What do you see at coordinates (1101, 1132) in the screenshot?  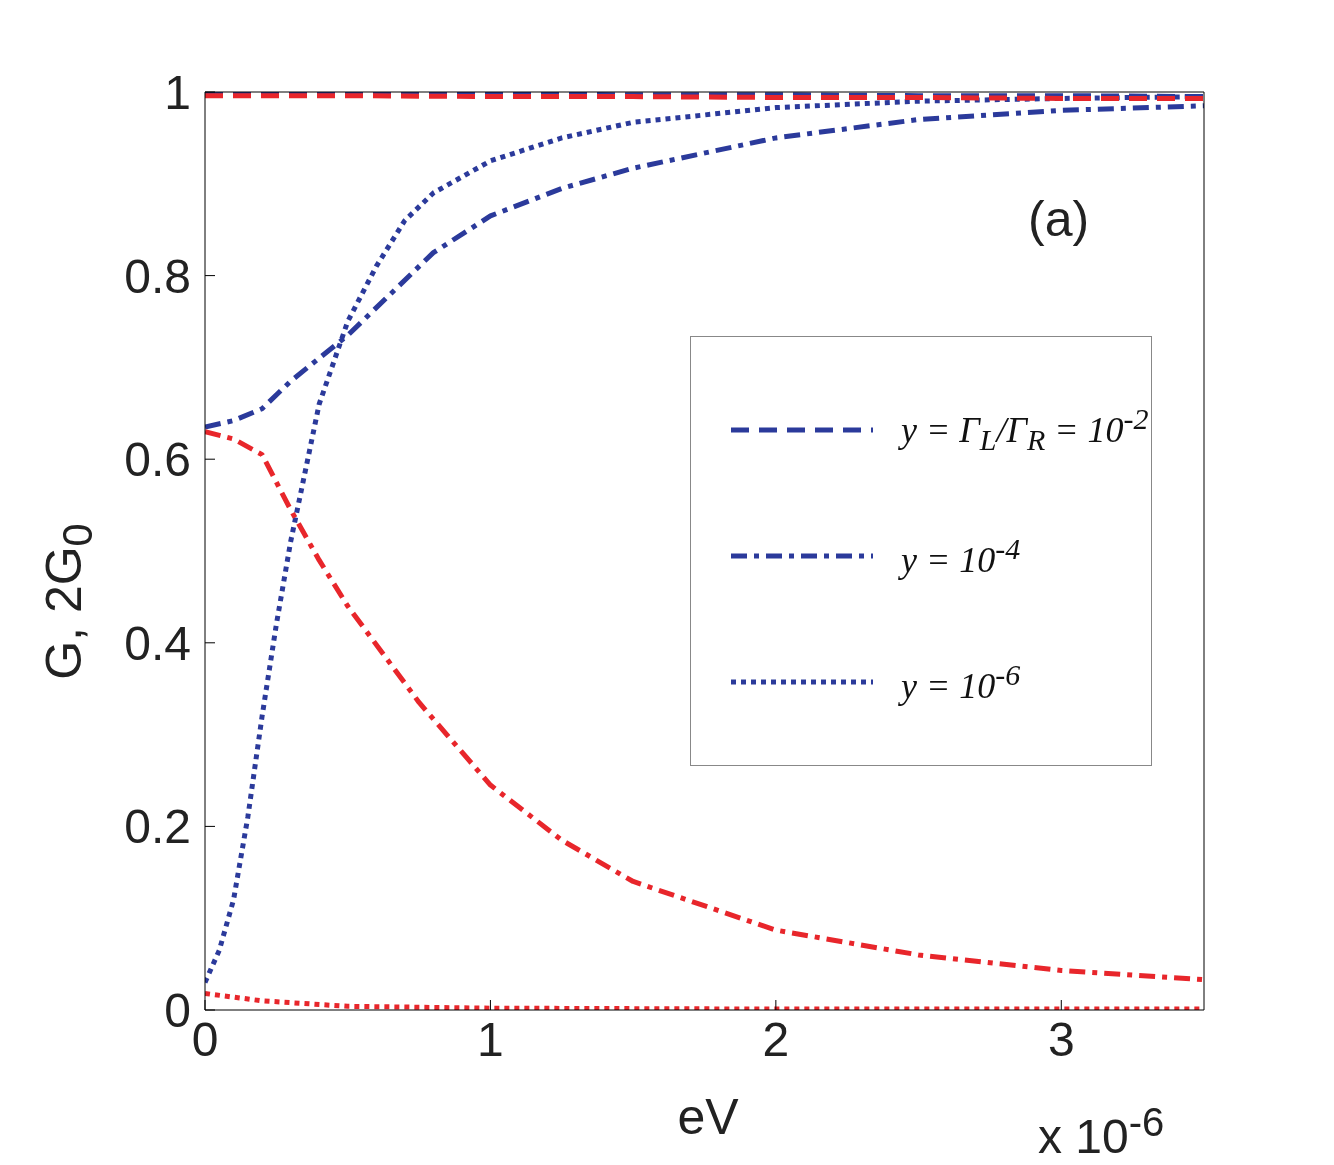 I see `text: x 10$^{-6}$` at bounding box center [1101, 1132].